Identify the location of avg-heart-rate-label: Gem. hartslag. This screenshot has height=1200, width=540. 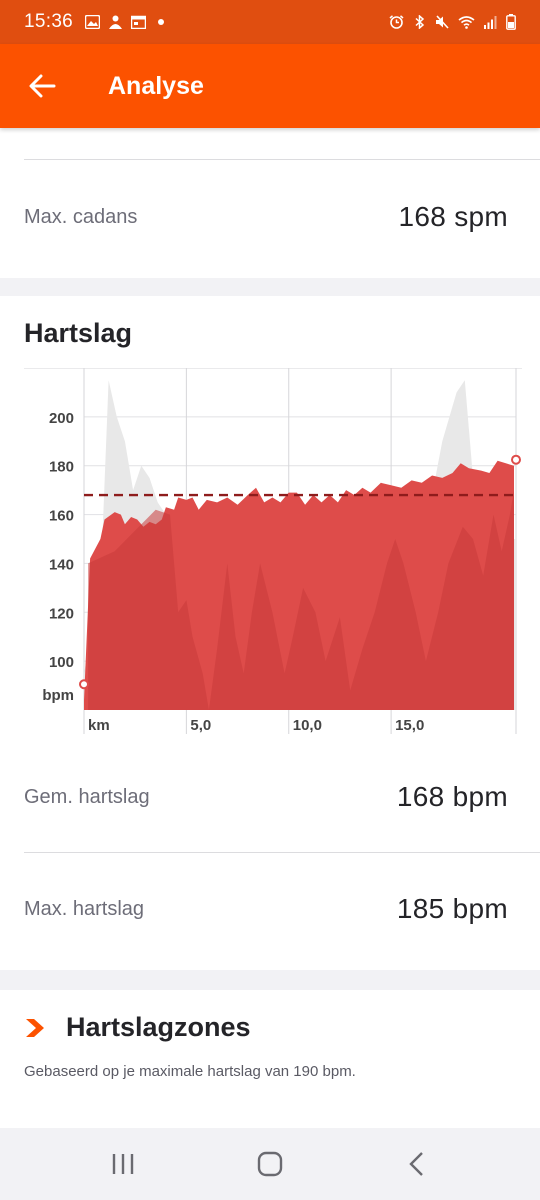
(87, 796).